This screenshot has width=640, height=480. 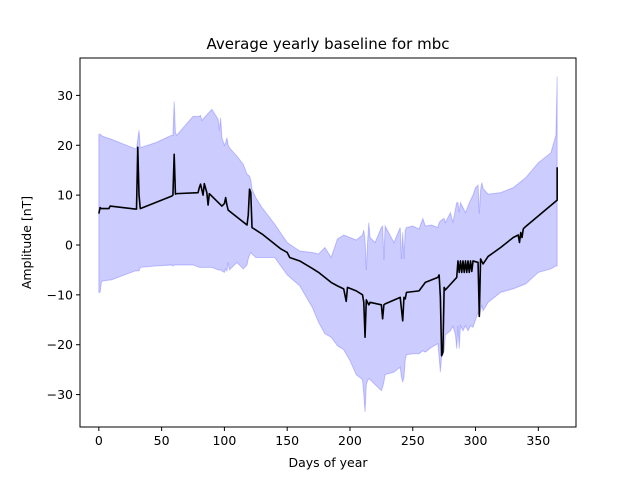 I want to click on x-axis-ticks: 0 50 100 150 200 250 300 350, so click(x=322, y=437).